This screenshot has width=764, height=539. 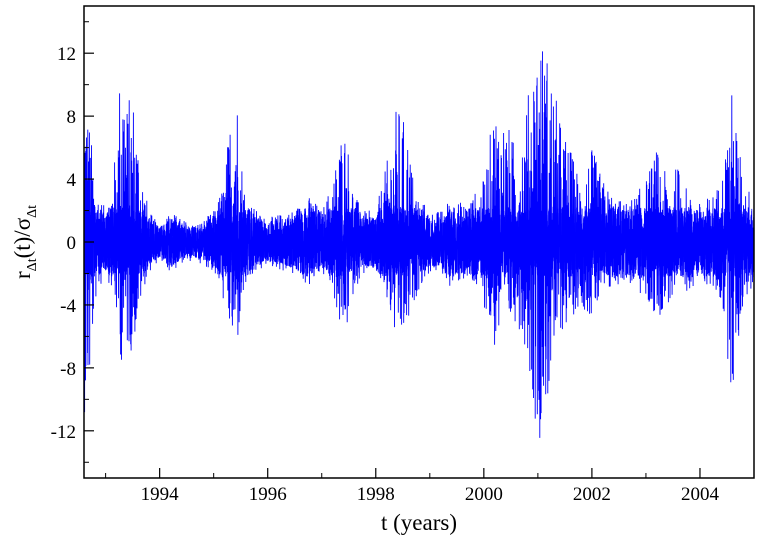 What do you see at coordinates (72, 180) in the screenshot?
I see `y-tick-label: 4` at bounding box center [72, 180].